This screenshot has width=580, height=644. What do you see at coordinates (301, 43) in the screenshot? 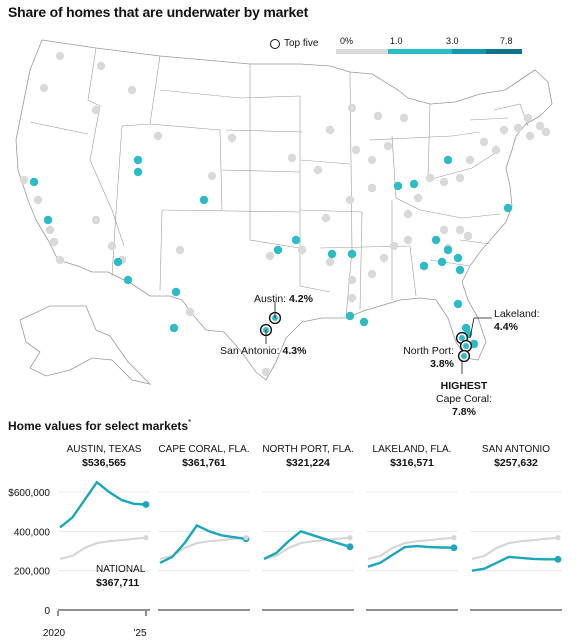
I see `top-five-label: Top five` at bounding box center [301, 43].